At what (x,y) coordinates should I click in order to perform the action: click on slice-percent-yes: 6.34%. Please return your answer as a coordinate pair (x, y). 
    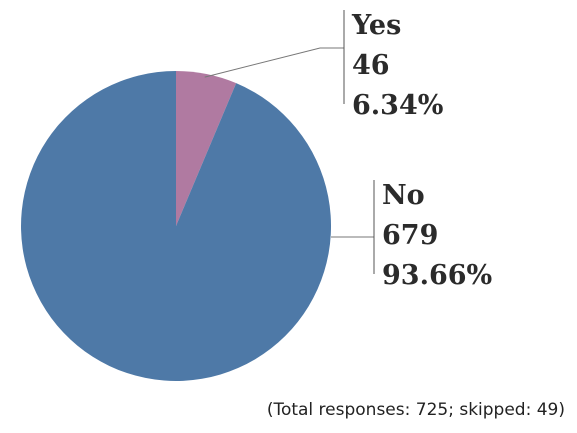
    Looking at the image, I should click on (397, 105).